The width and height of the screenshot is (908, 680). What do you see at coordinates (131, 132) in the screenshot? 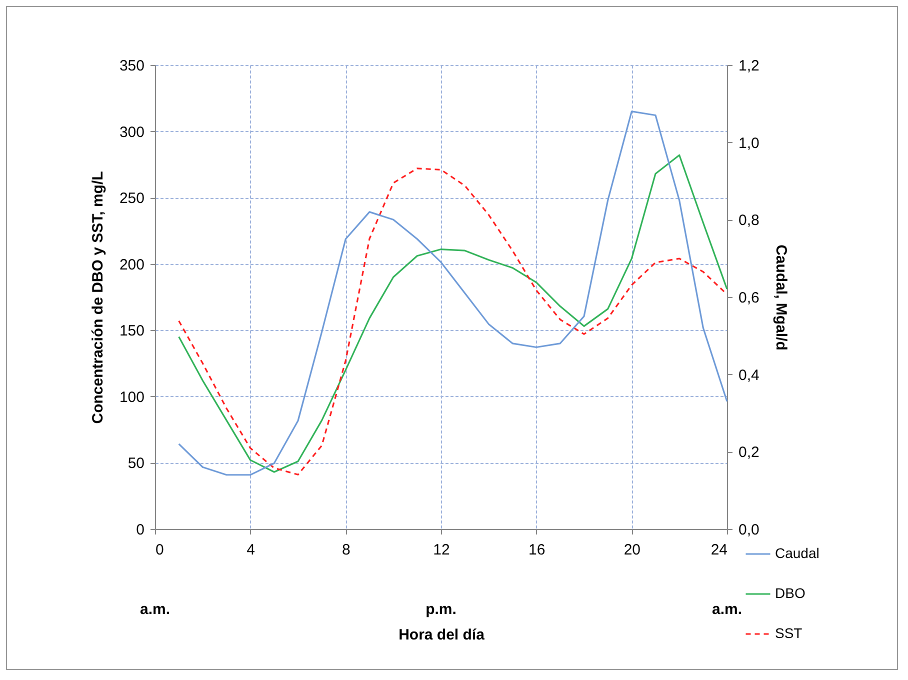
I see `y-tick-label: 300` at bounding box center [131, 132].